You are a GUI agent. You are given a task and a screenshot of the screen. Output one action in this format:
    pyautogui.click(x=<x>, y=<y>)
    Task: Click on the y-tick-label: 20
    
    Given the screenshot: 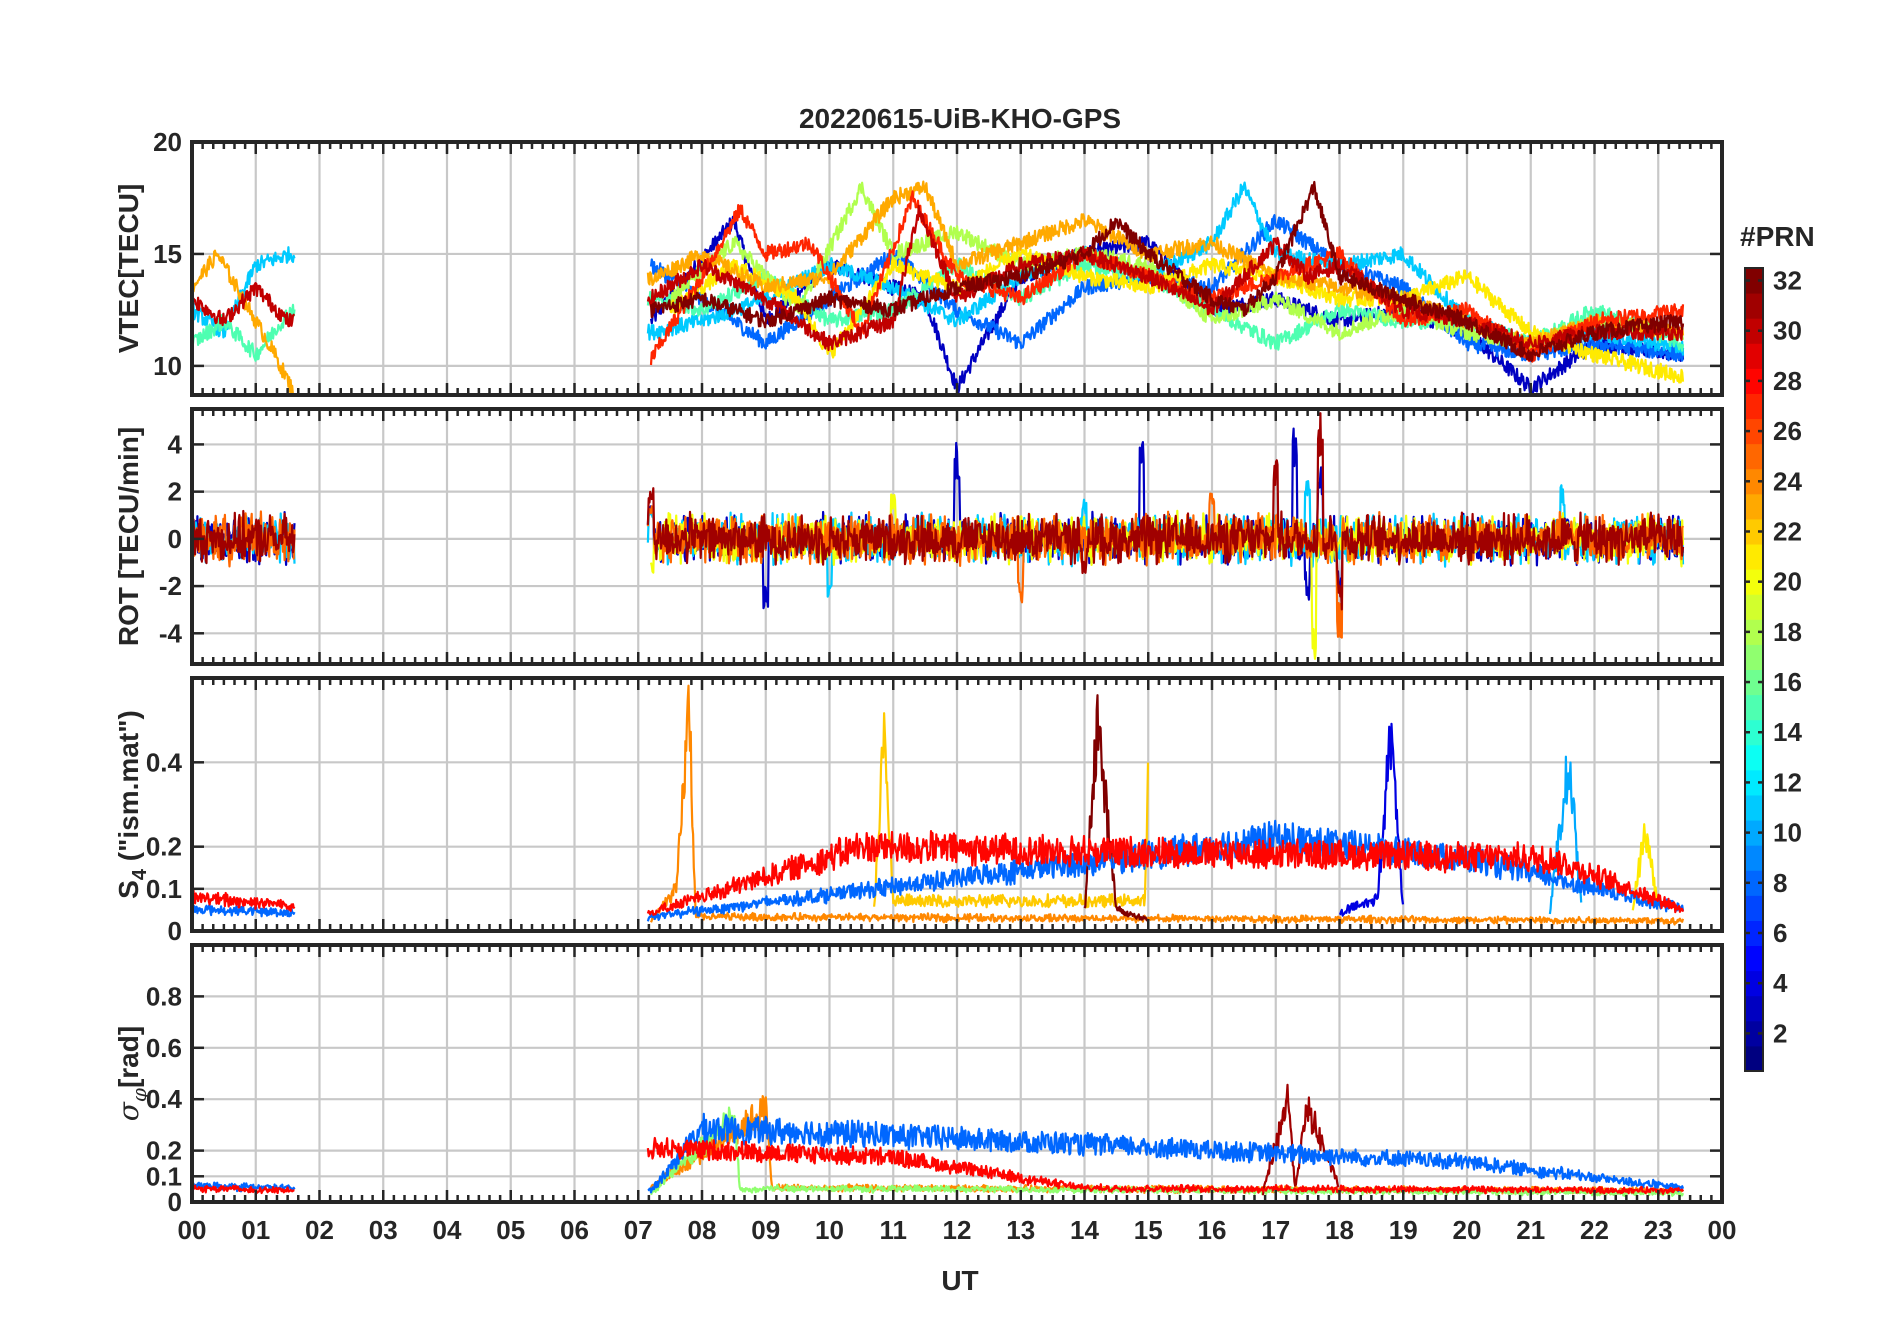 What is the action you would take?
    pyautogui.click(x=167, y=142)
    